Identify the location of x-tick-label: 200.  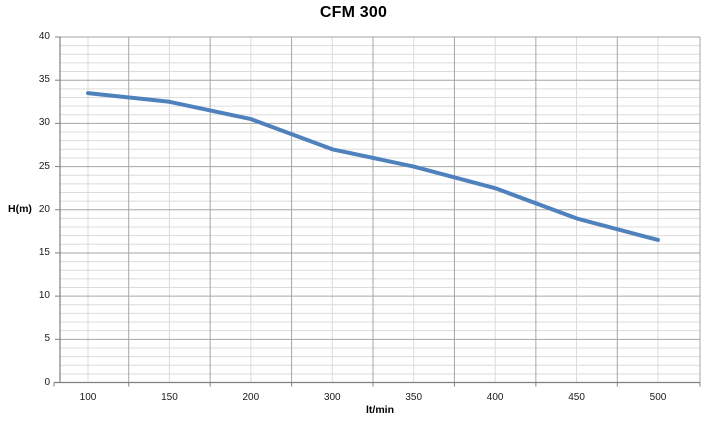
(251, 397).